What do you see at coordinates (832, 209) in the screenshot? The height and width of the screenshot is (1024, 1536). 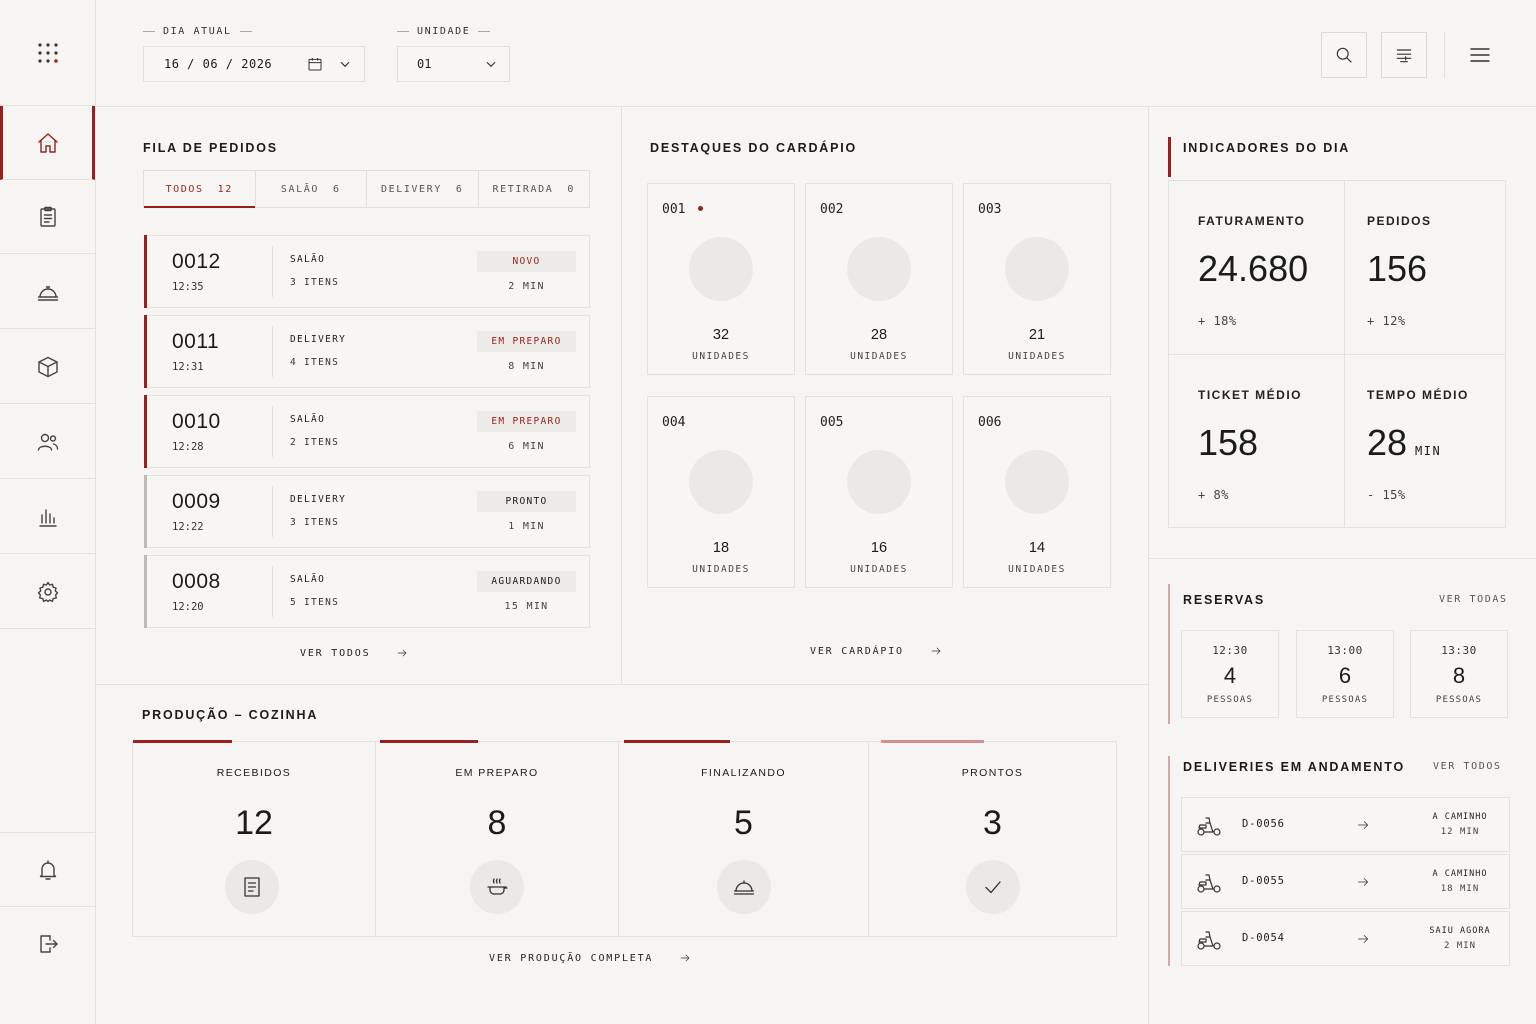 I see `dish-code: 002` at bounding box center [832, 209].